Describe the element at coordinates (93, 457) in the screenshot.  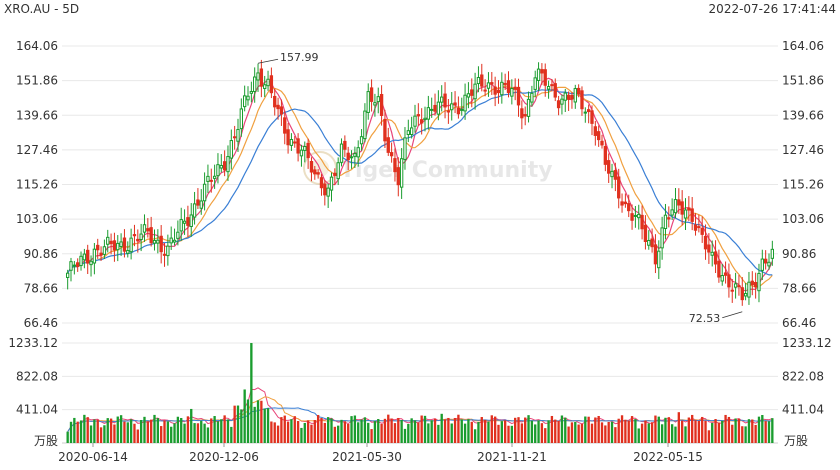
I see `x-tick-label: 2020-06-14` at that location.